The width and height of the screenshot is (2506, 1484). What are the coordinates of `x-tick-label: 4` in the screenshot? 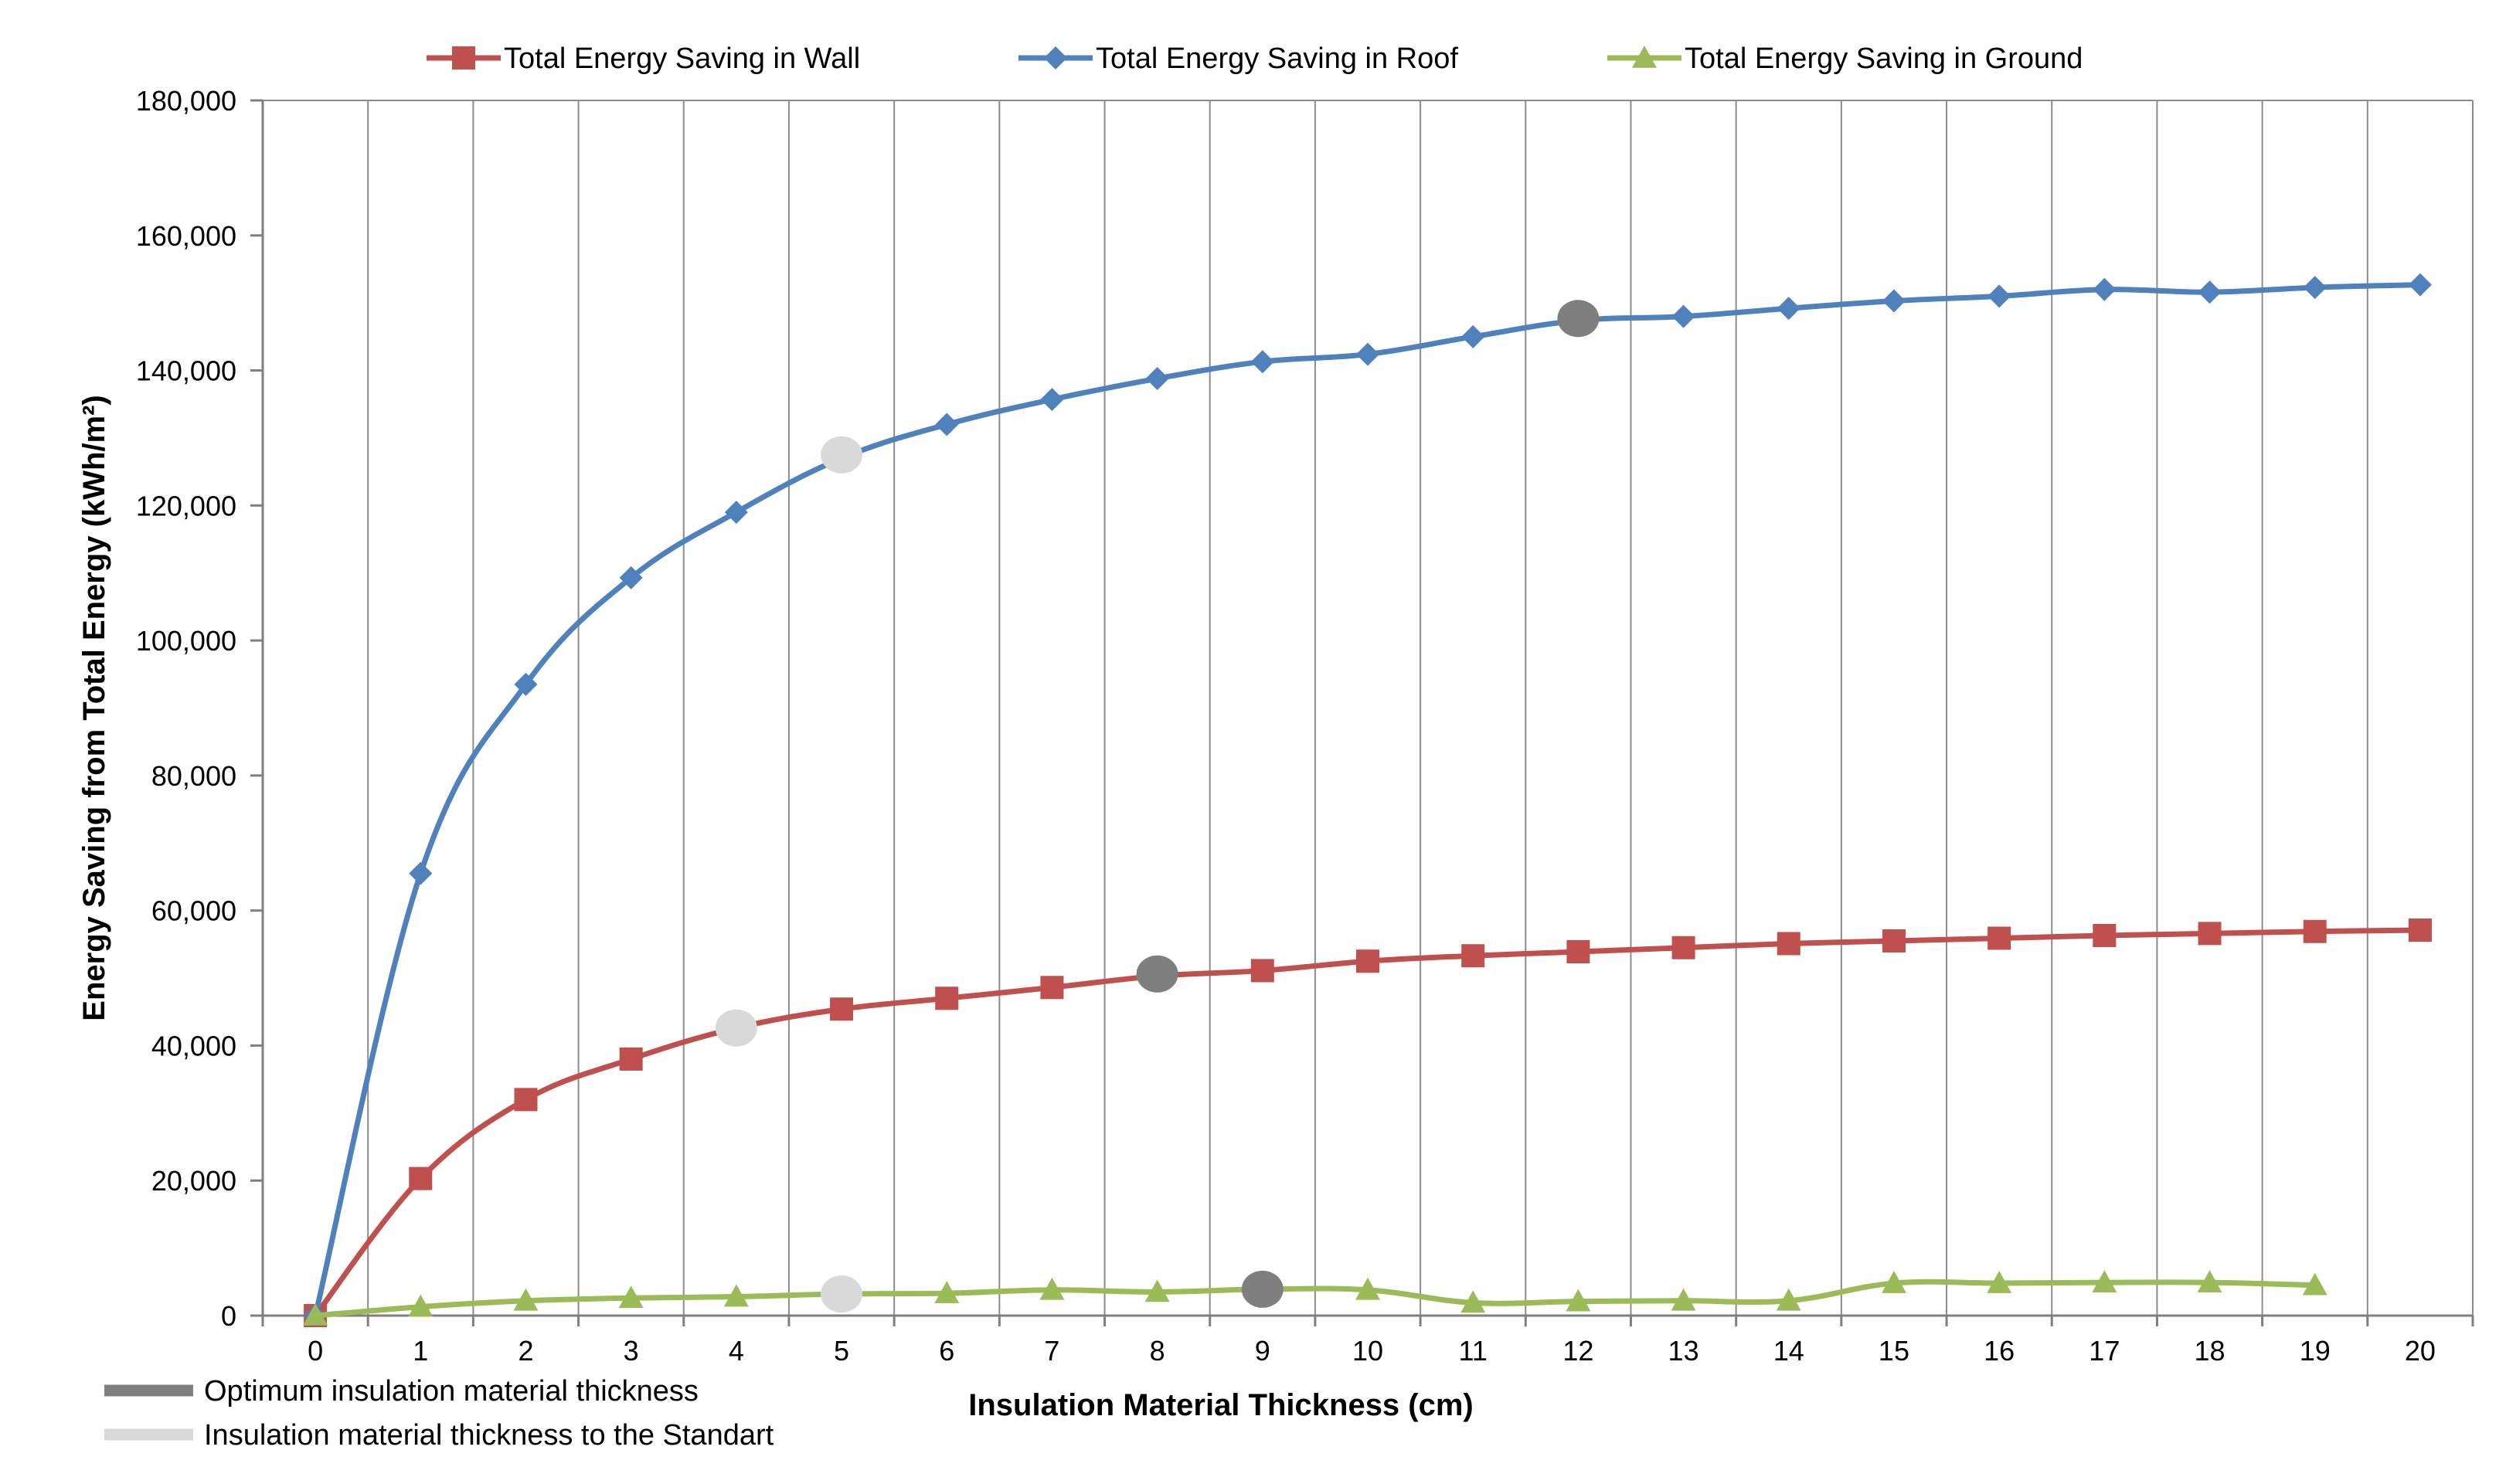 It's located at (736, 1351).